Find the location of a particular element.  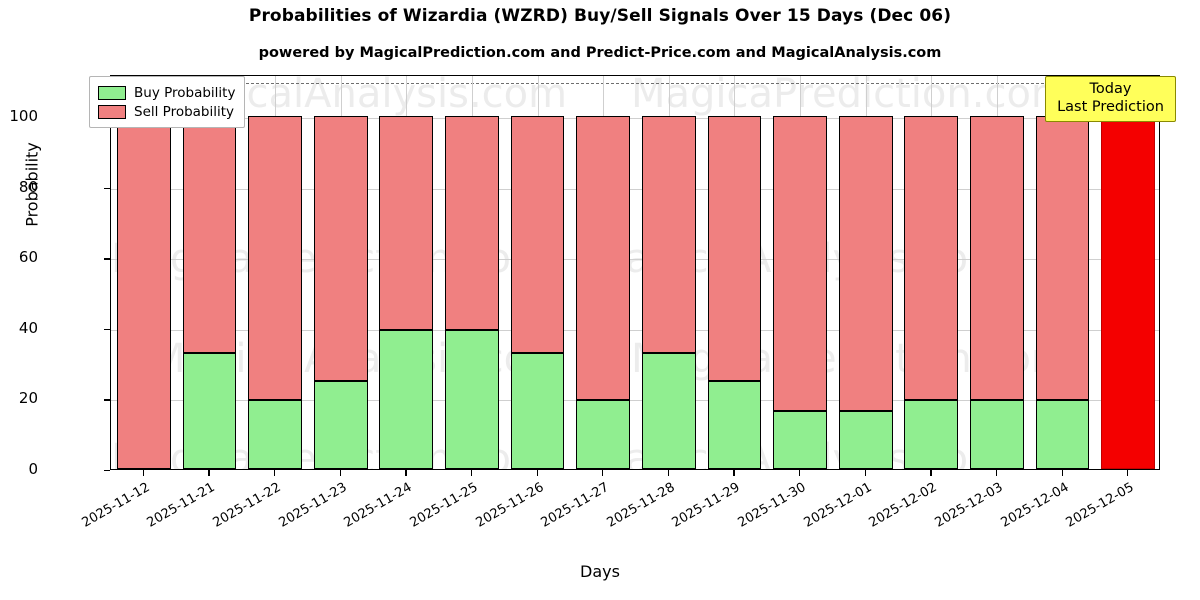

legend-label-sell: Sell Probability is located at coordinates (184, 111).